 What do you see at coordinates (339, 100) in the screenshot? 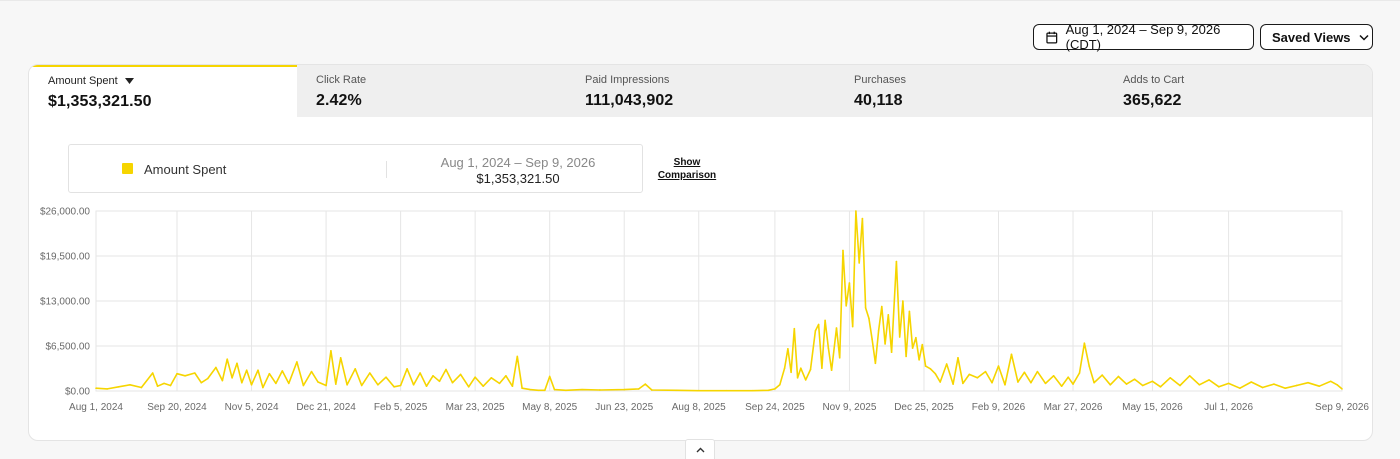
I see `metric-value: 2.42%` at bounding box center [339, 100].